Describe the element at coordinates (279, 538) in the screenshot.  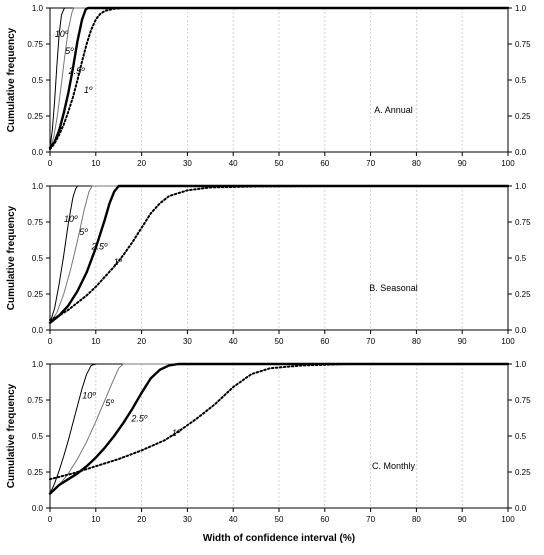
I see `x-axis-label: Width of confidence interval (%)` at that location.